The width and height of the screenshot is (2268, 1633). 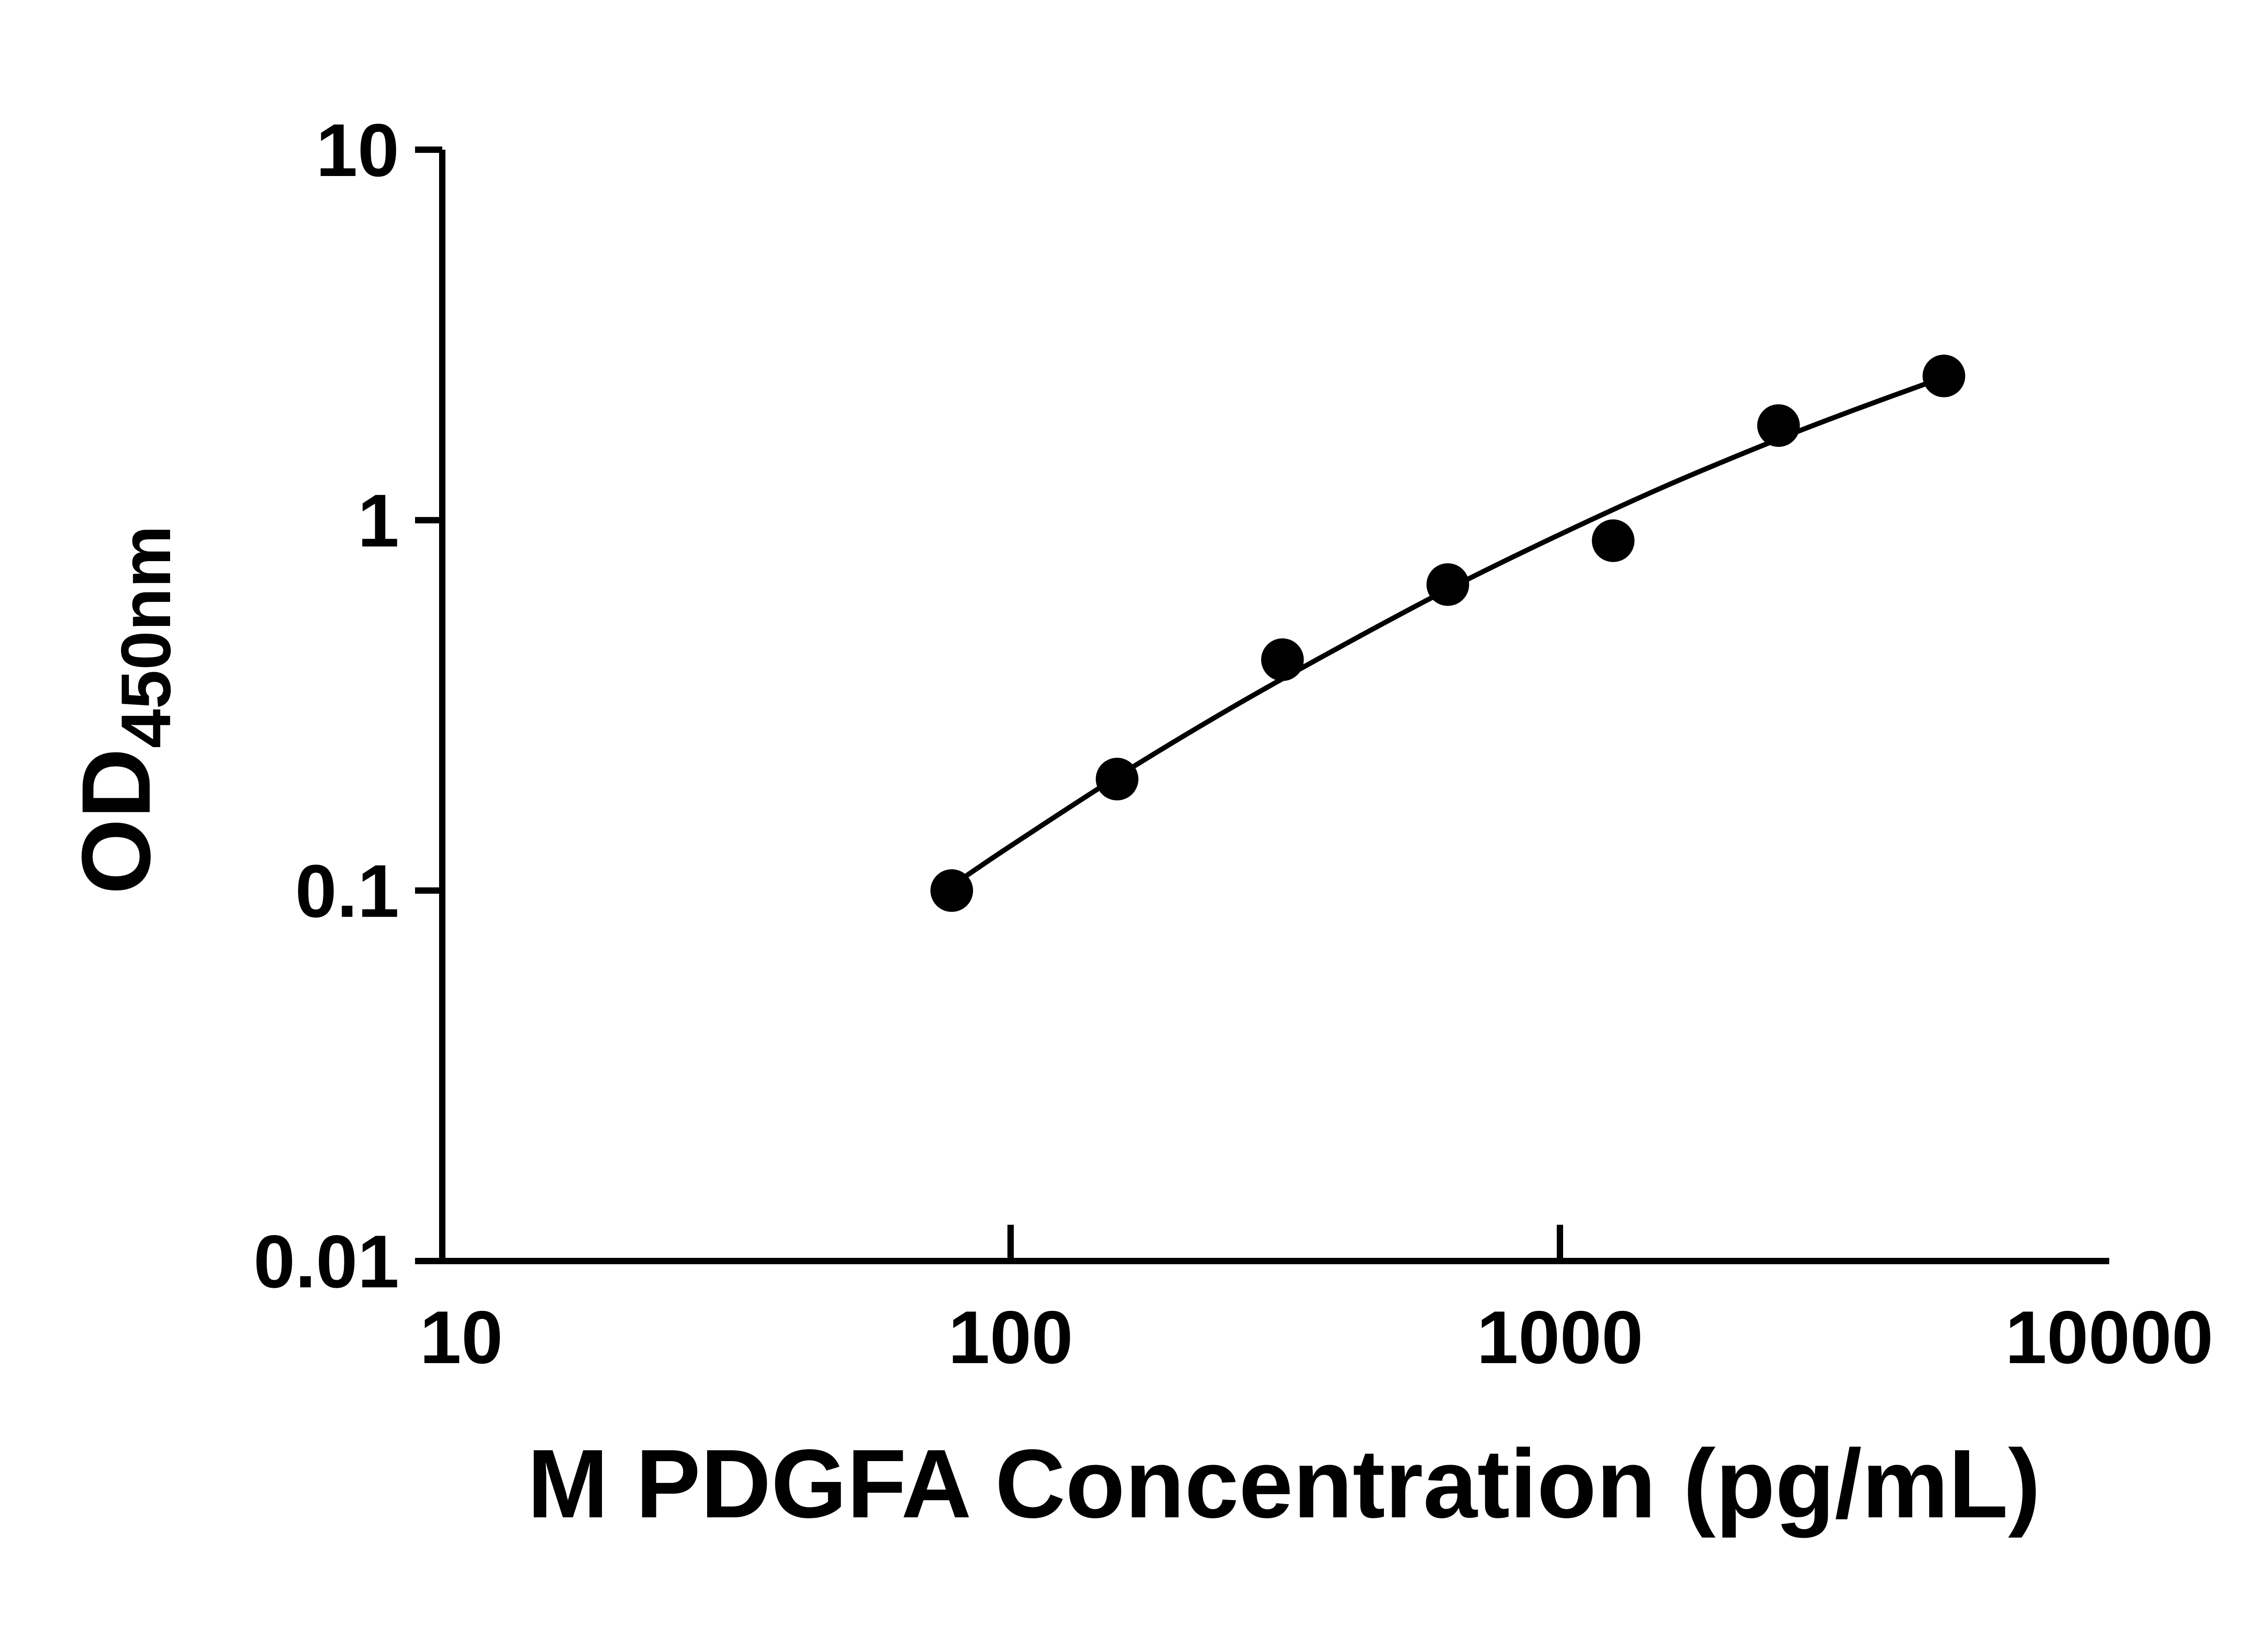 I want to click on y-axis-title: OD450nm, so click(x=123, y=710).